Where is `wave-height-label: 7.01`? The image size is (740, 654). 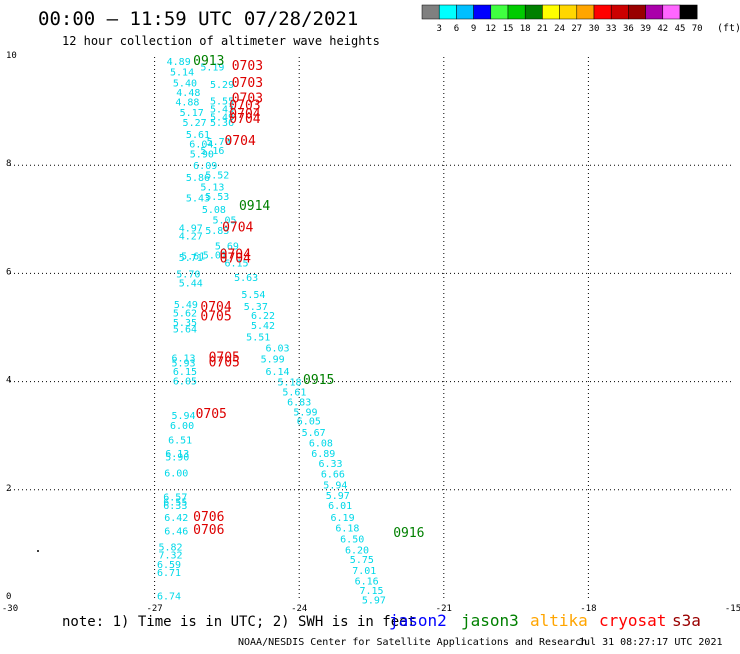
wave-height-label: 7.01 is located at coordinates (364, 571).